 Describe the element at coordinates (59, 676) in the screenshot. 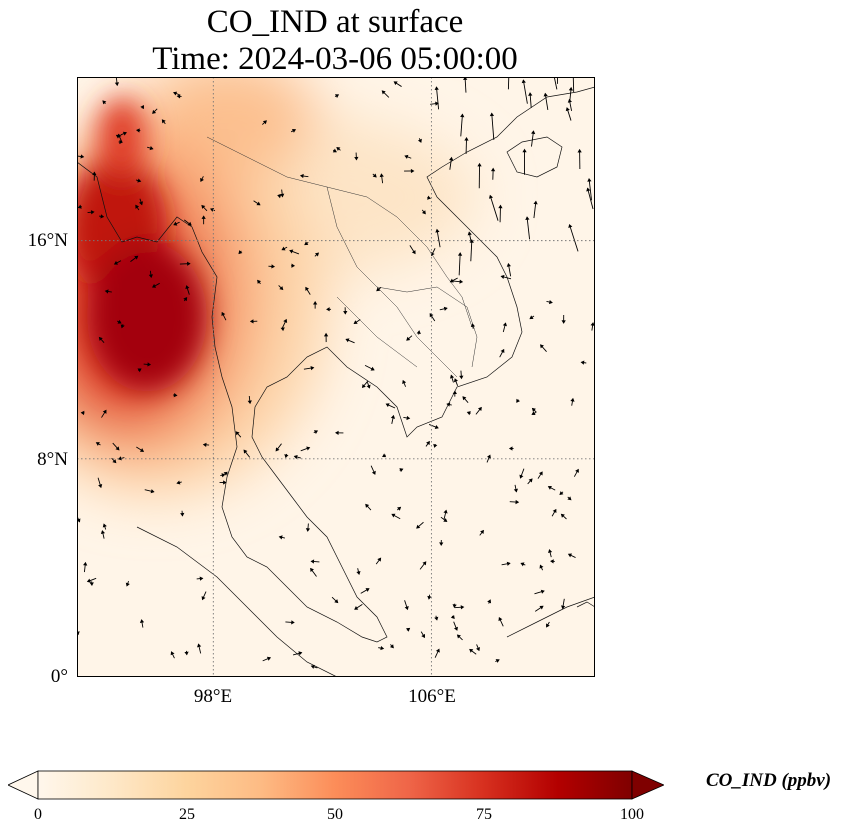

I see `lat-label-0: 0°` at that location.